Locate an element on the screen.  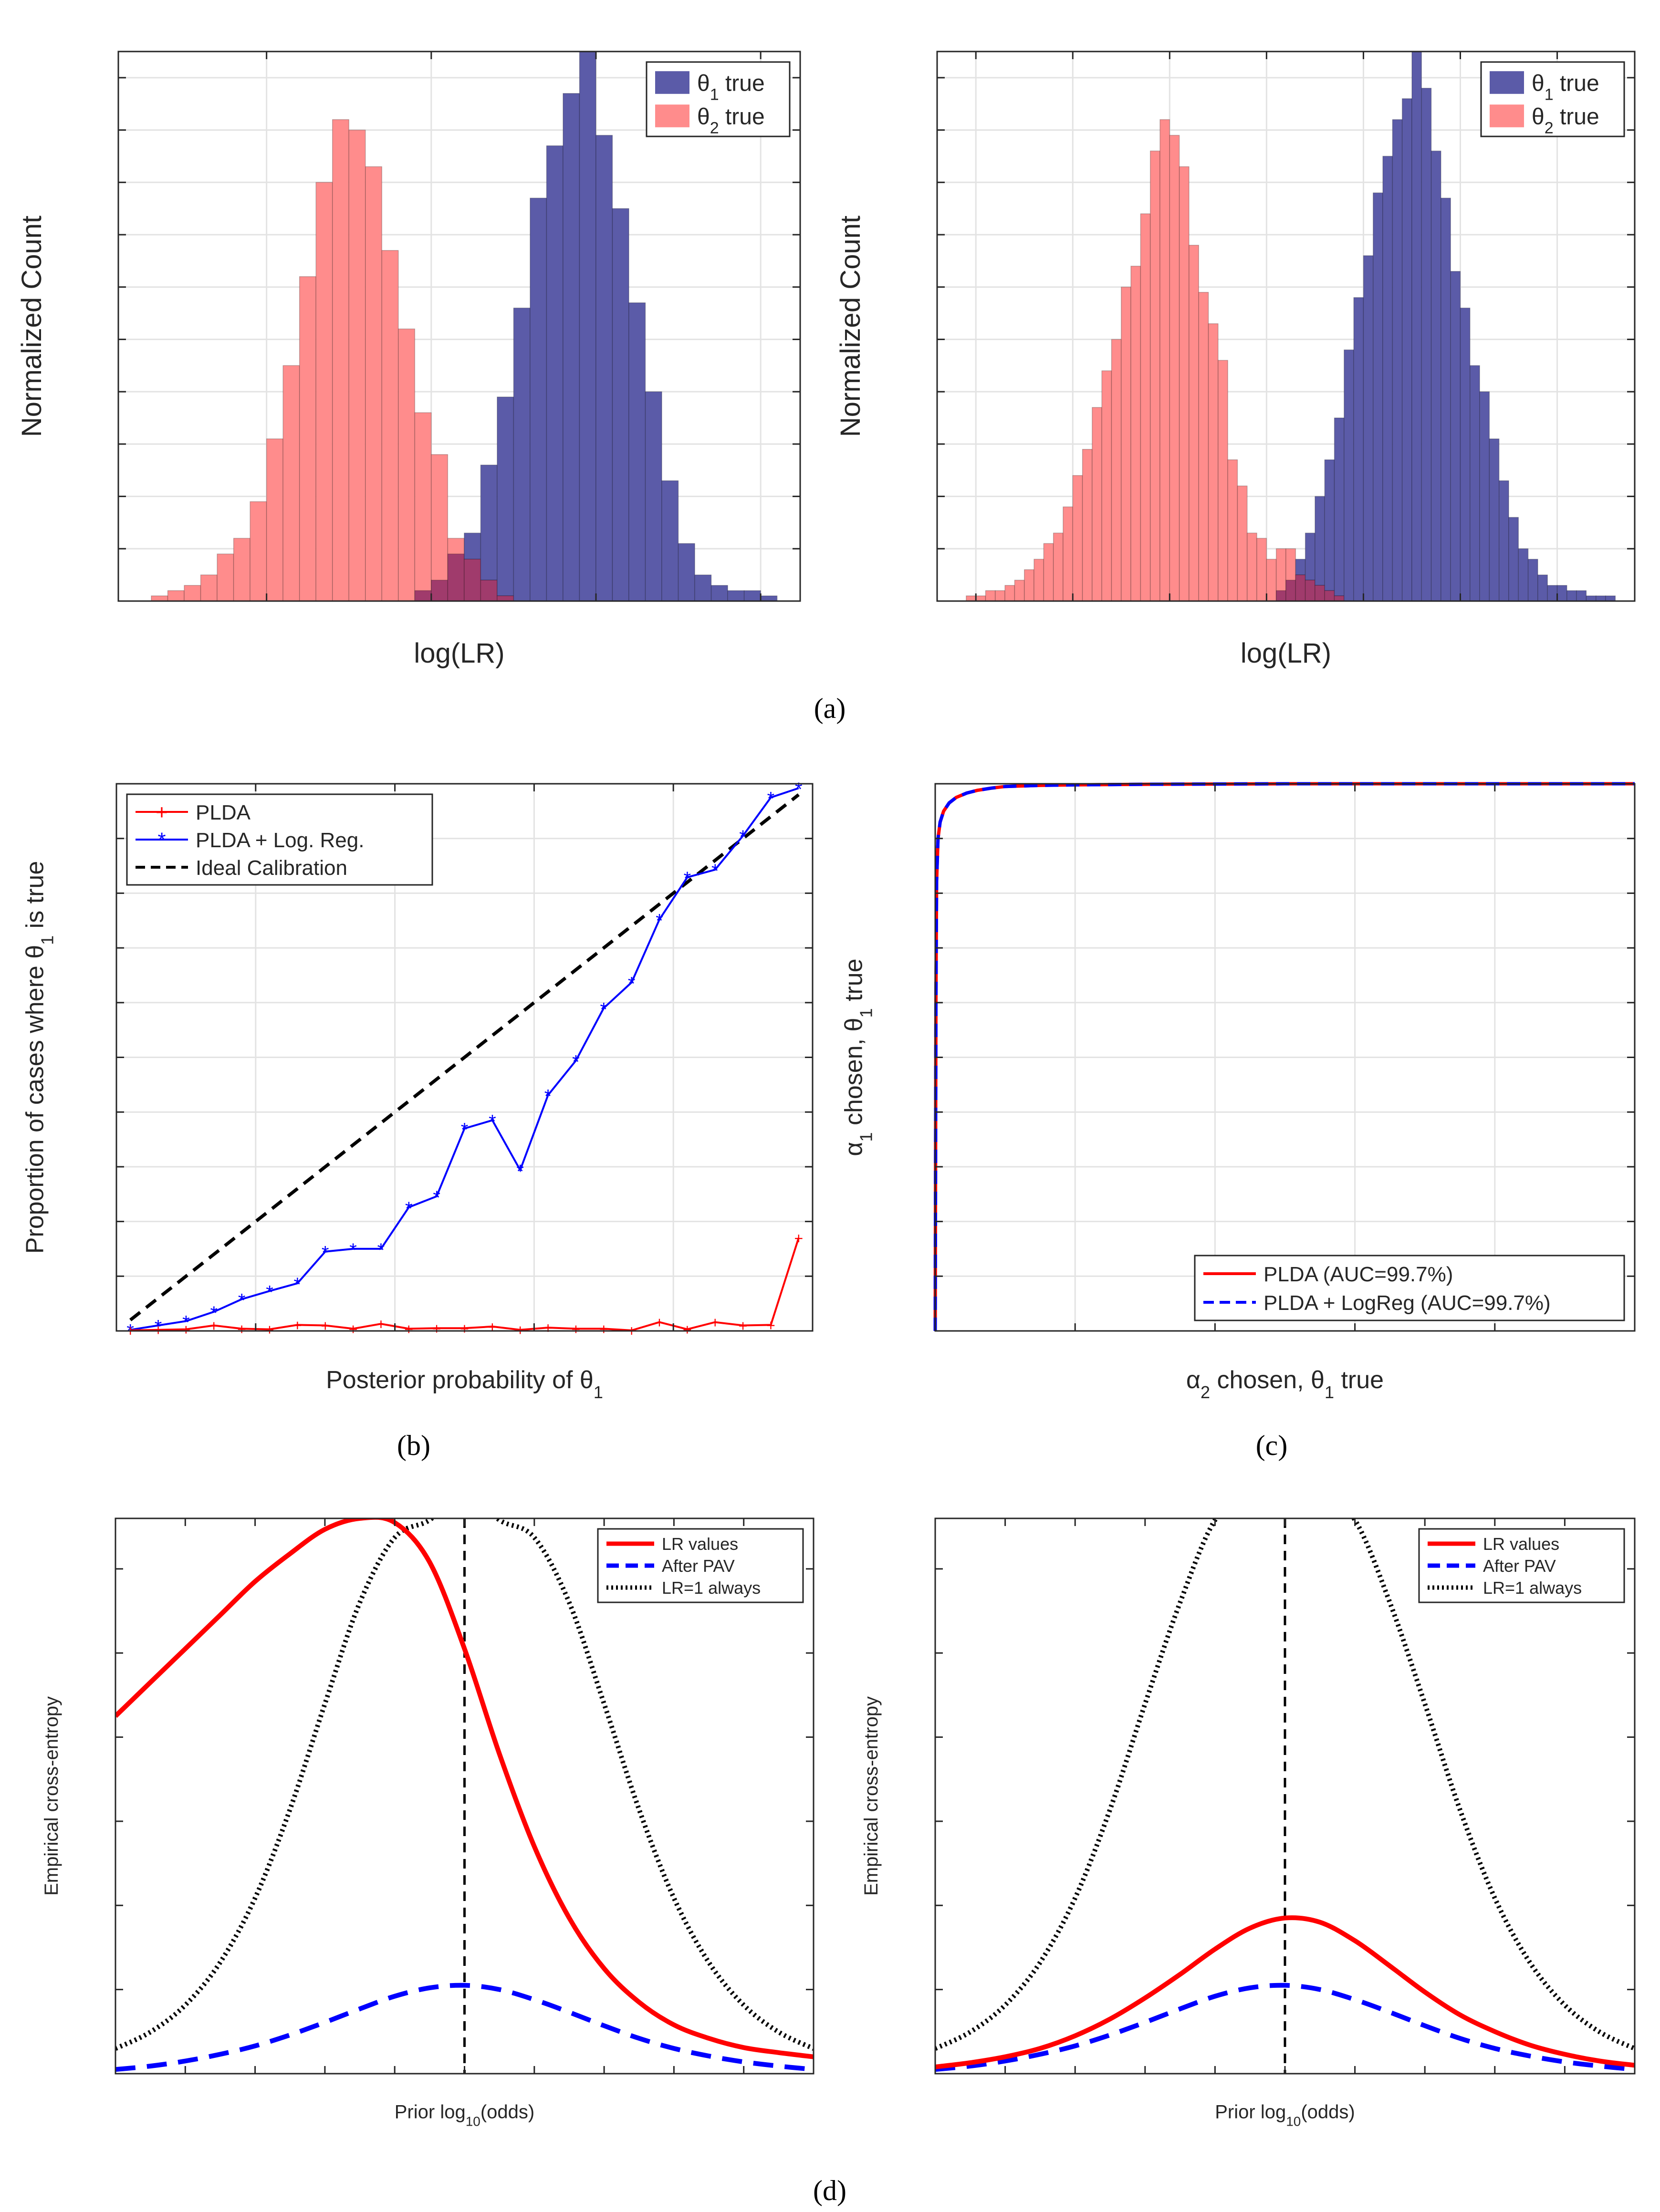
legend-label: PLDA (AUC=99.7%) is located at coordinates (1358, 1274).